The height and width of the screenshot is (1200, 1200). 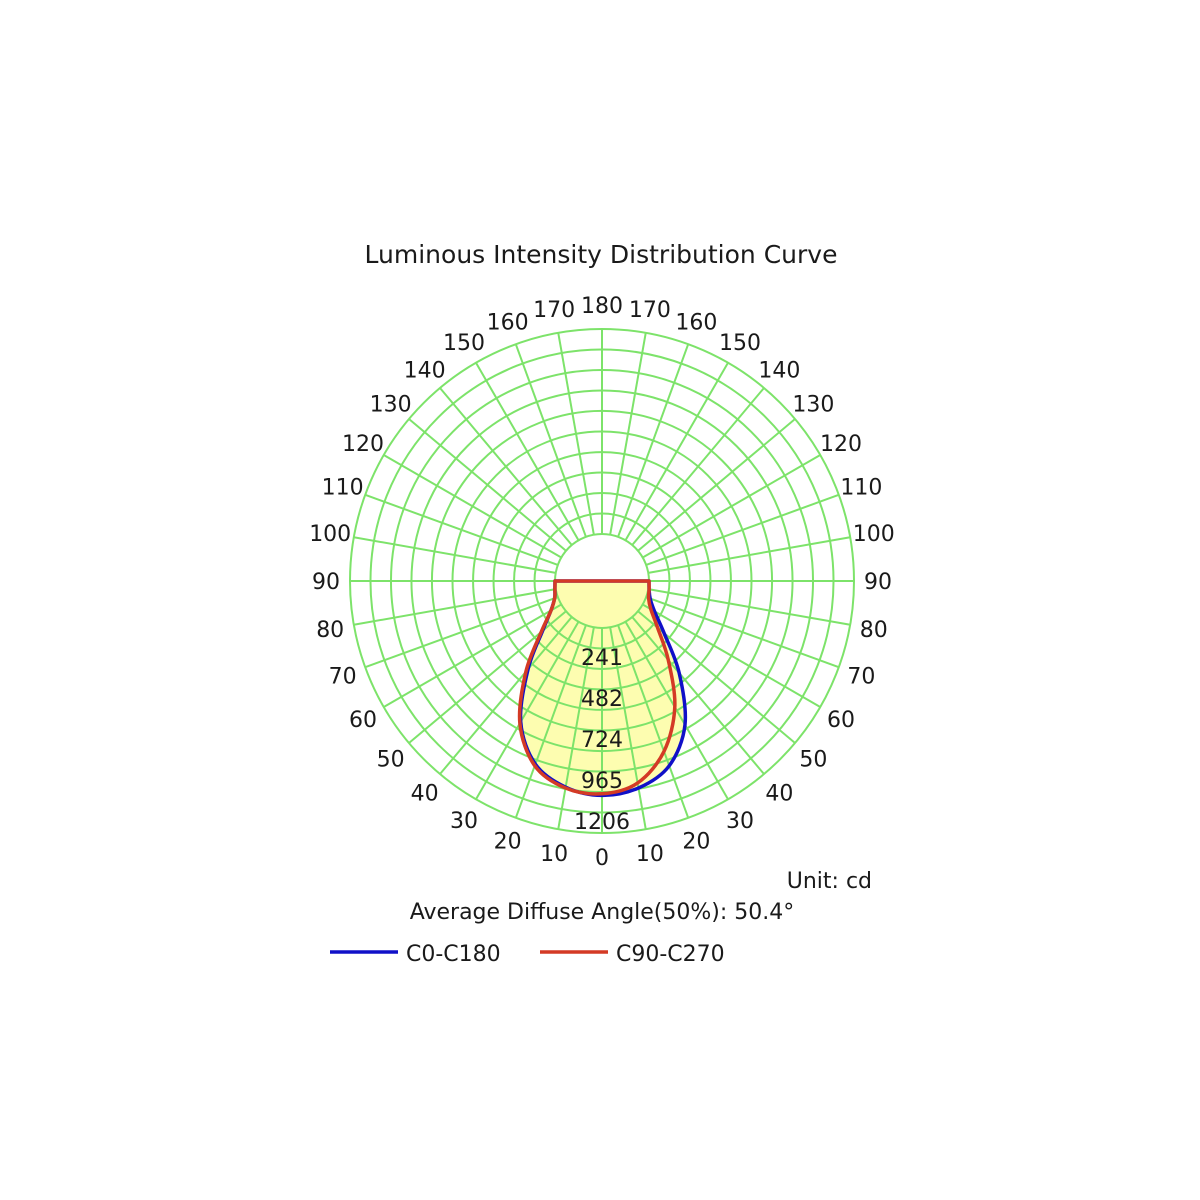 What do you see at coordinates (508, 323) in the screenshot?
I see `angle-label-left: 160` at bounding box center [508, 323].